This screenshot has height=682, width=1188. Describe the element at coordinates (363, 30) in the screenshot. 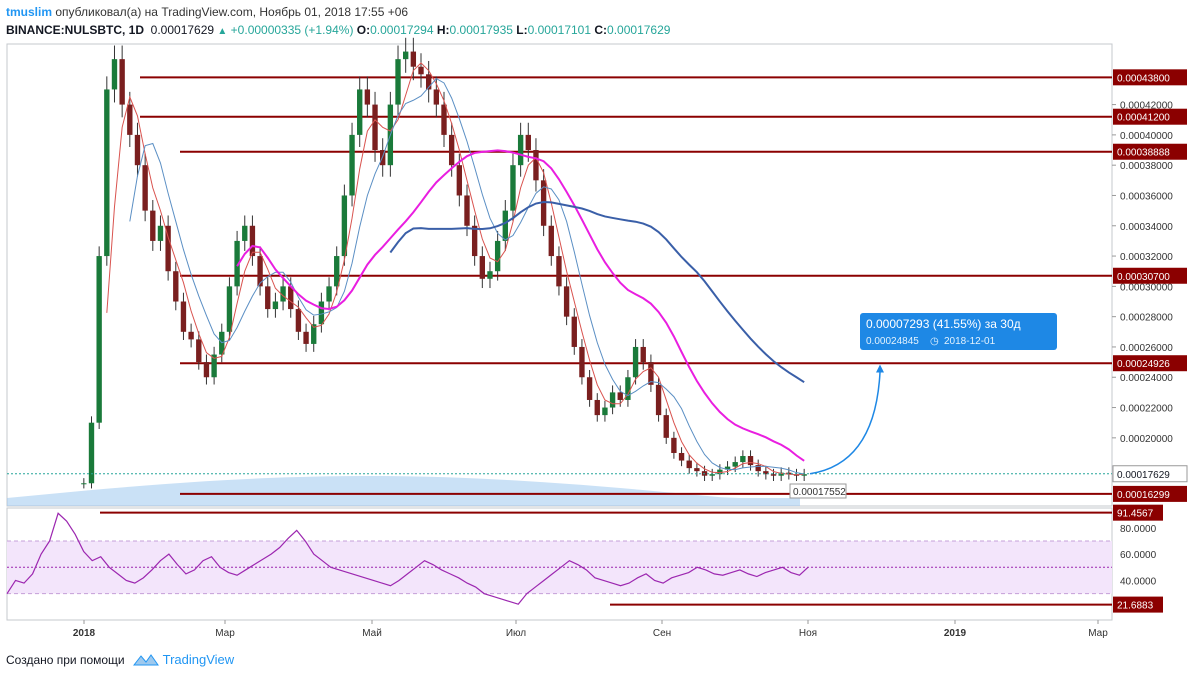

I see `open-label: O:` at that location.